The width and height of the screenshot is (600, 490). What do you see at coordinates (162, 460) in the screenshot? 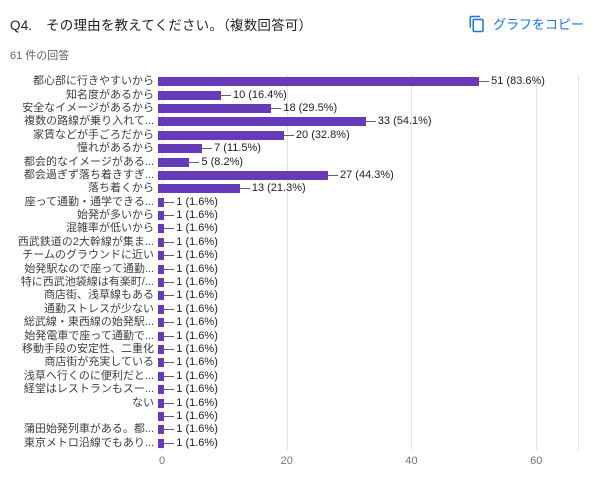
I see `x-axis-tick: 0` at bounding box center [162, 460].